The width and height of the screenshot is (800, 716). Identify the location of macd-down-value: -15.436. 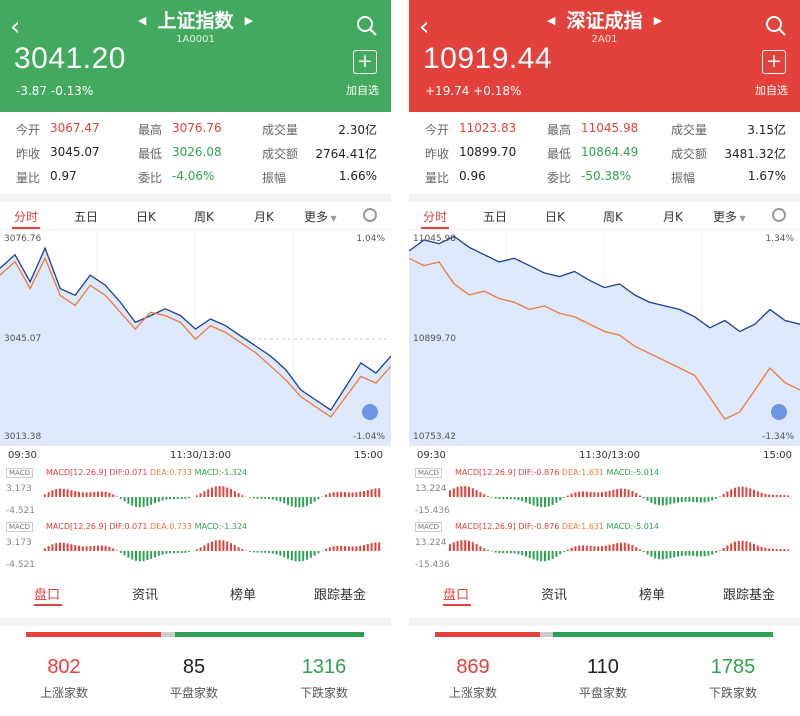
(432, 511).